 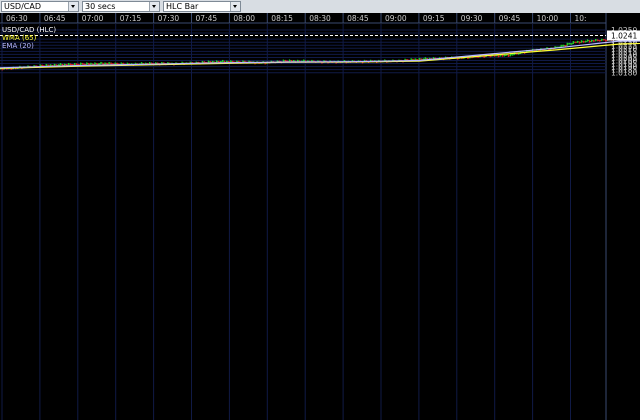 What do you see at coordinates (548, 18) in the screenshot?
I see `time-tick-label: 10:00` at bounding box center [548, 18].